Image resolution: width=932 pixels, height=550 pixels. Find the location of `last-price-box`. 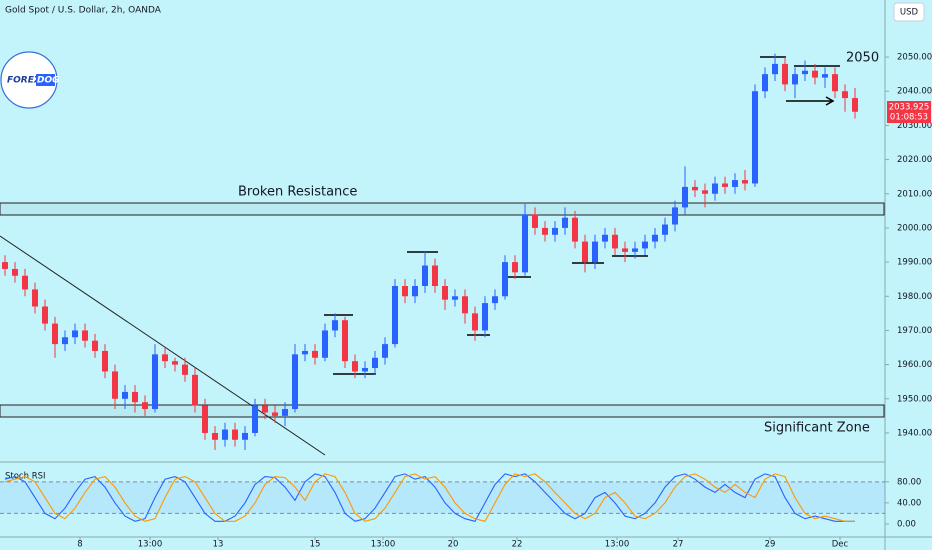

last-price-box is located at coordinates (909, 111).